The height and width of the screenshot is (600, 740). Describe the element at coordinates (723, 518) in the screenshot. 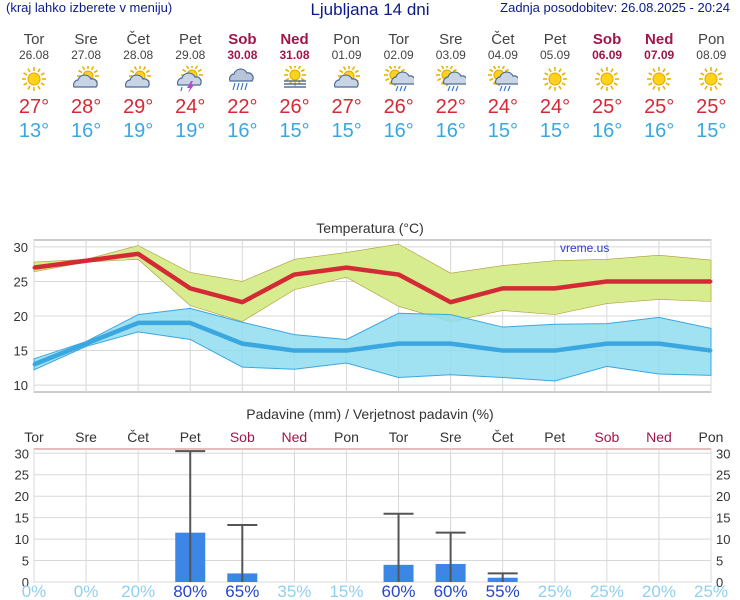

I see `precipitation-tick-label-right: 15` at that location.